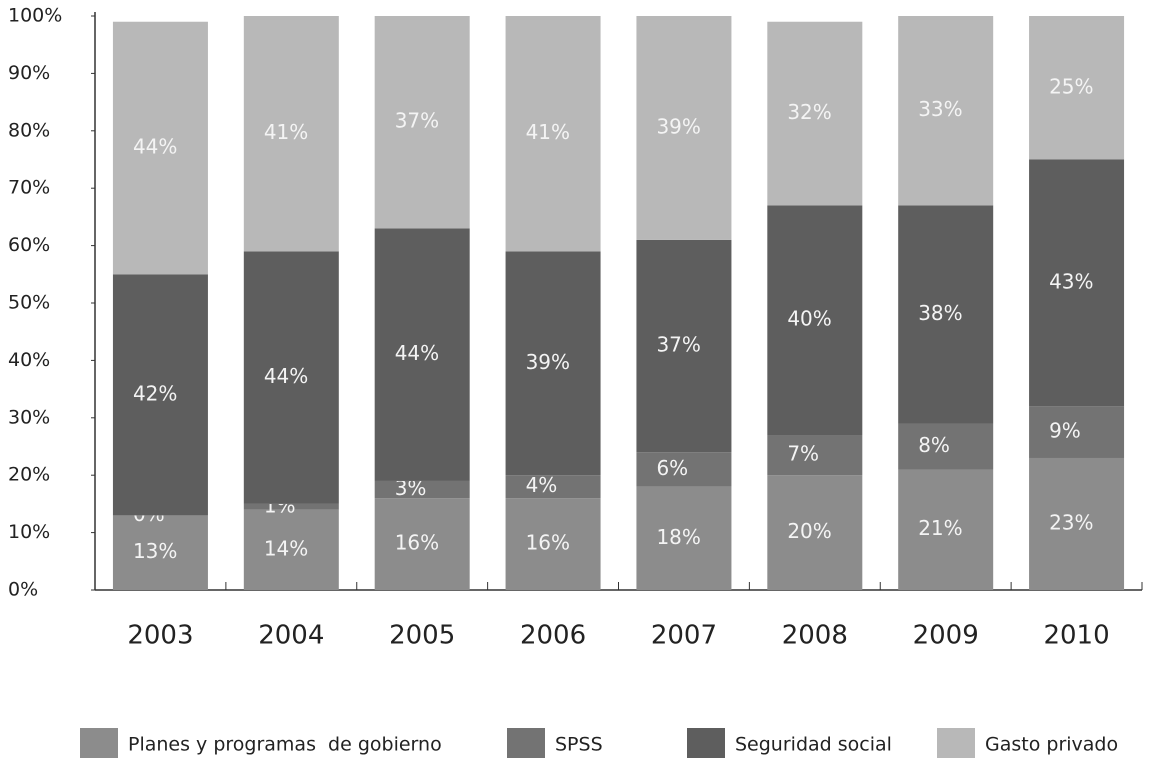 The width and height of the screenshot is (1150, 761). I want to click on y-tick-label: 100%, so click(35, 16).